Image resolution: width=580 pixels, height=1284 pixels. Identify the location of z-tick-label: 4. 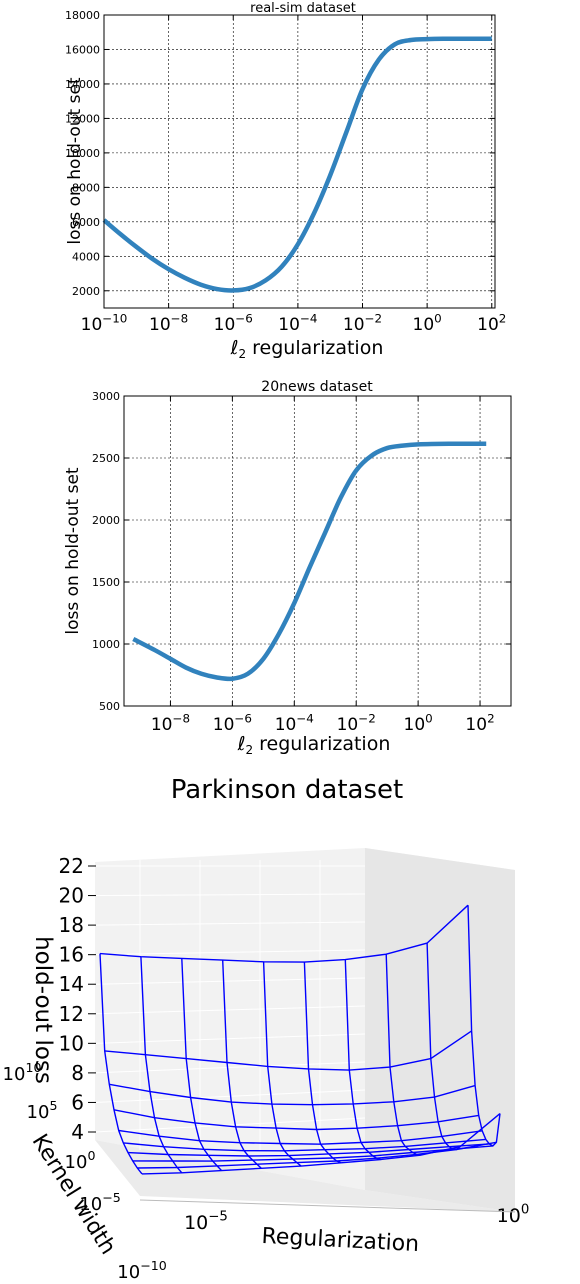
(77, 1132).